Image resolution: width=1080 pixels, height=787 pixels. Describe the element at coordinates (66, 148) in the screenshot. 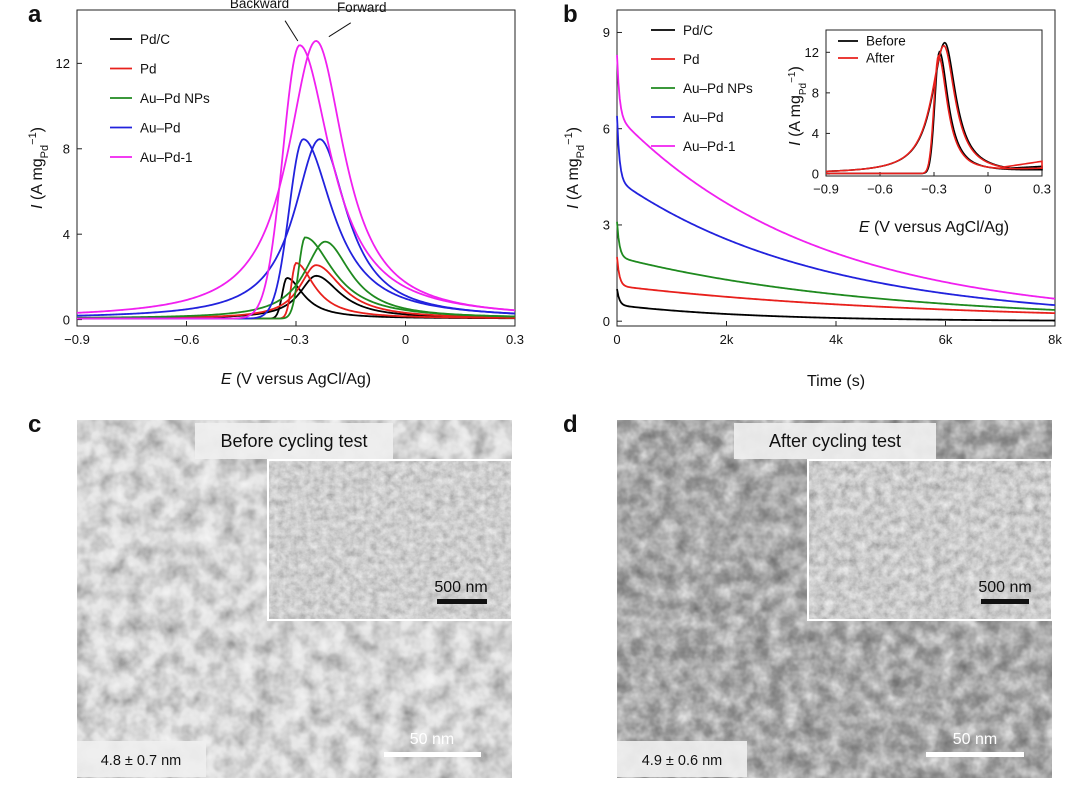

I see `panel-a-y-tick-label: 8` at that location.